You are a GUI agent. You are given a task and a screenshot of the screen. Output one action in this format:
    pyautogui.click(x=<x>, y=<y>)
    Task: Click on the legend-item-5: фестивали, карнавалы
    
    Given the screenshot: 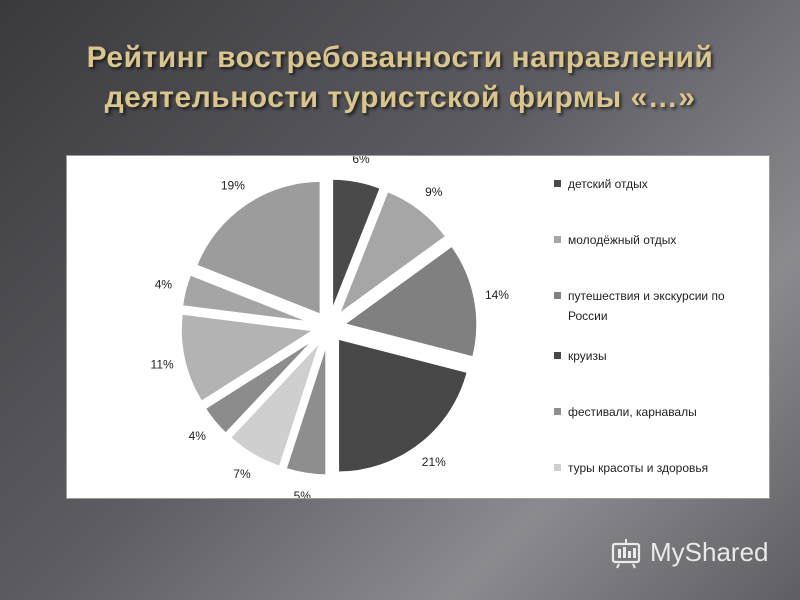 What is the action you would take?
    pyautogui.click(x=656, y=412)
    